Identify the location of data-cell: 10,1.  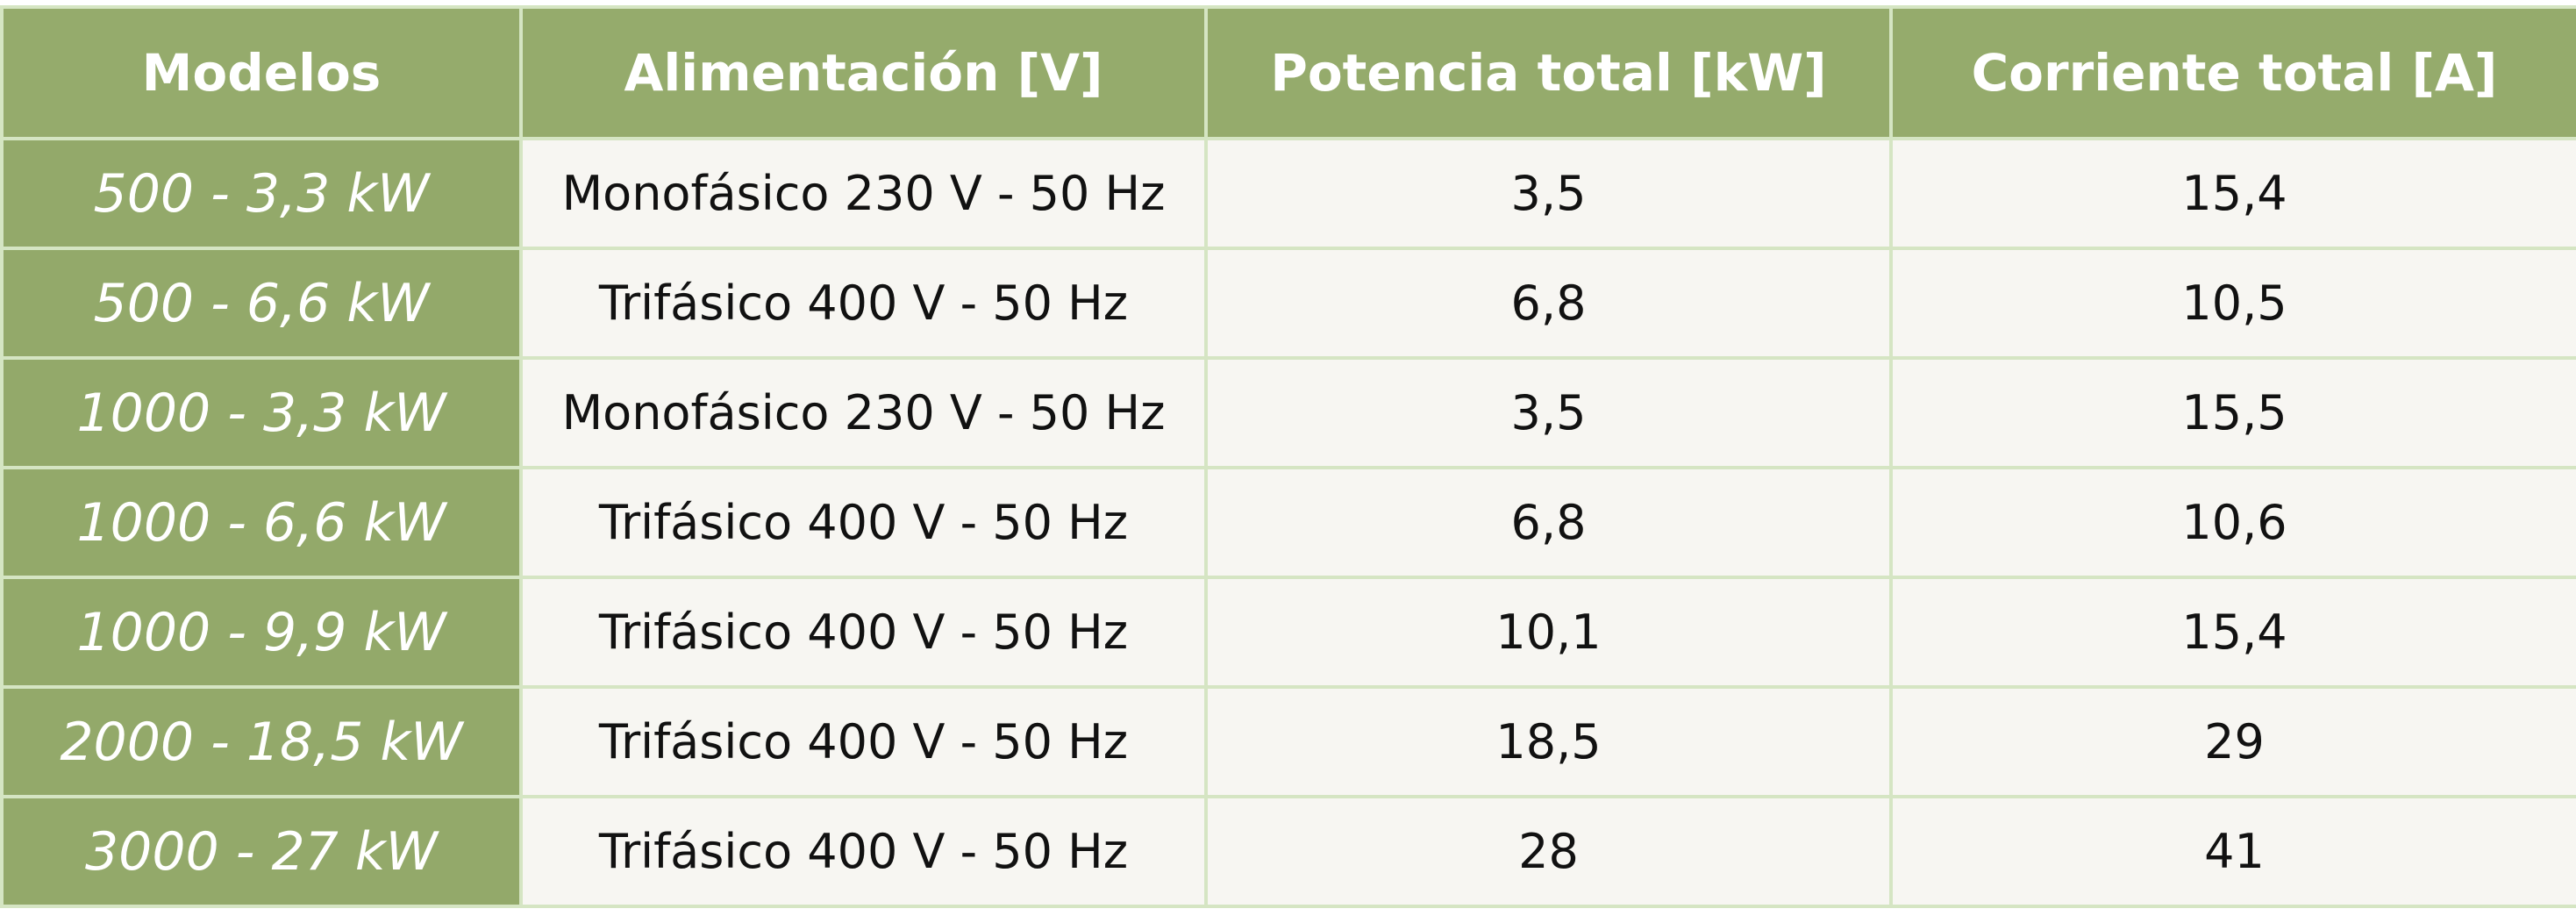
(1549, 632).